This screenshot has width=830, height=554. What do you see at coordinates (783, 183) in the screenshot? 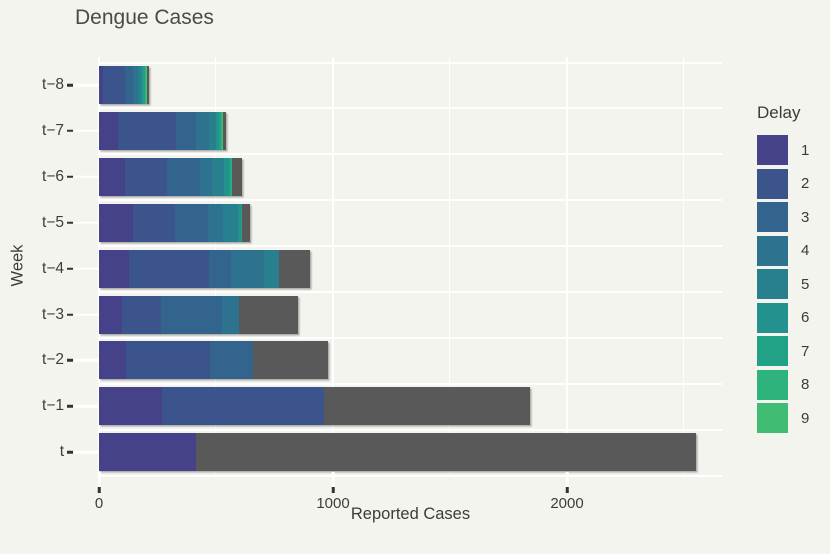
I see `legend-item: 2` at bounding box center [783, 183].